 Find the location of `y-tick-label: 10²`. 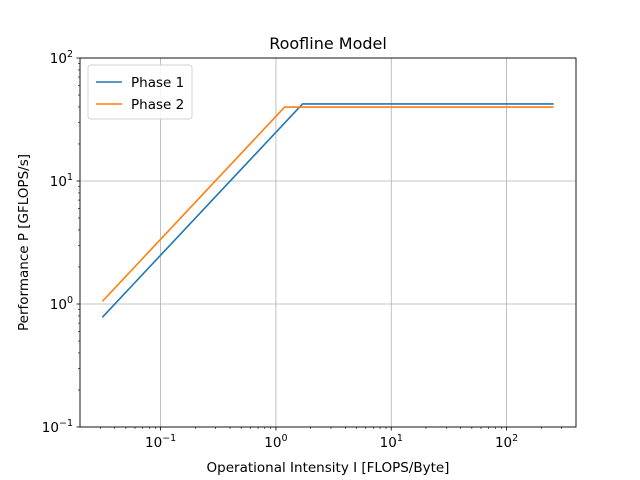

y-tick-label: 10² is located at coordinates (61, 58).